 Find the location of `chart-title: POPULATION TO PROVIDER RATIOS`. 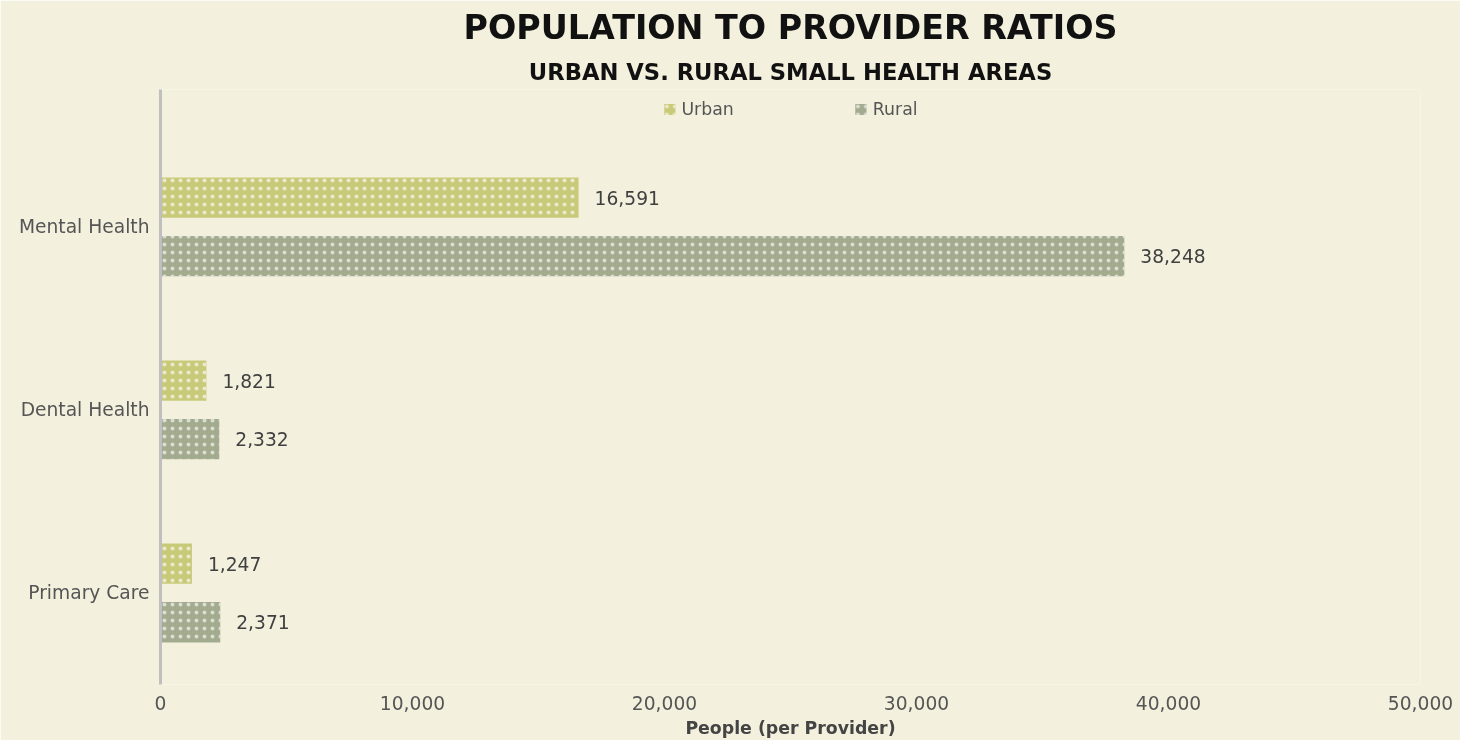

chart-title: POPULATION TO PROVIDER RATIOS is located at coordinates (790, 27).